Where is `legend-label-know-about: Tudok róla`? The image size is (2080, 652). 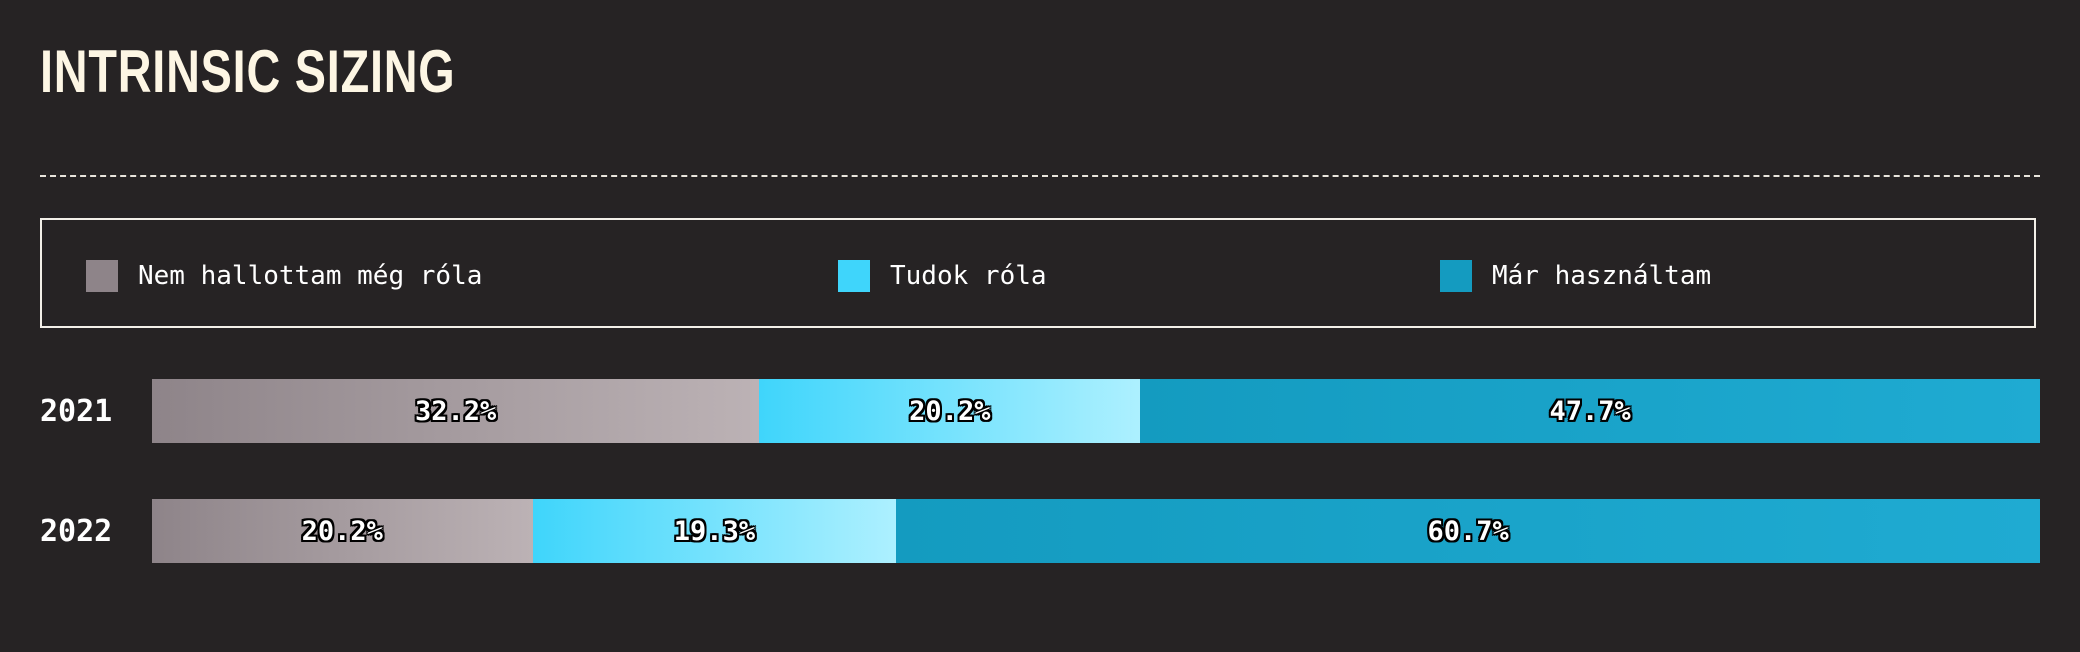
legend-label-know-about: Tudok róla is located at coordinates (968, 276).